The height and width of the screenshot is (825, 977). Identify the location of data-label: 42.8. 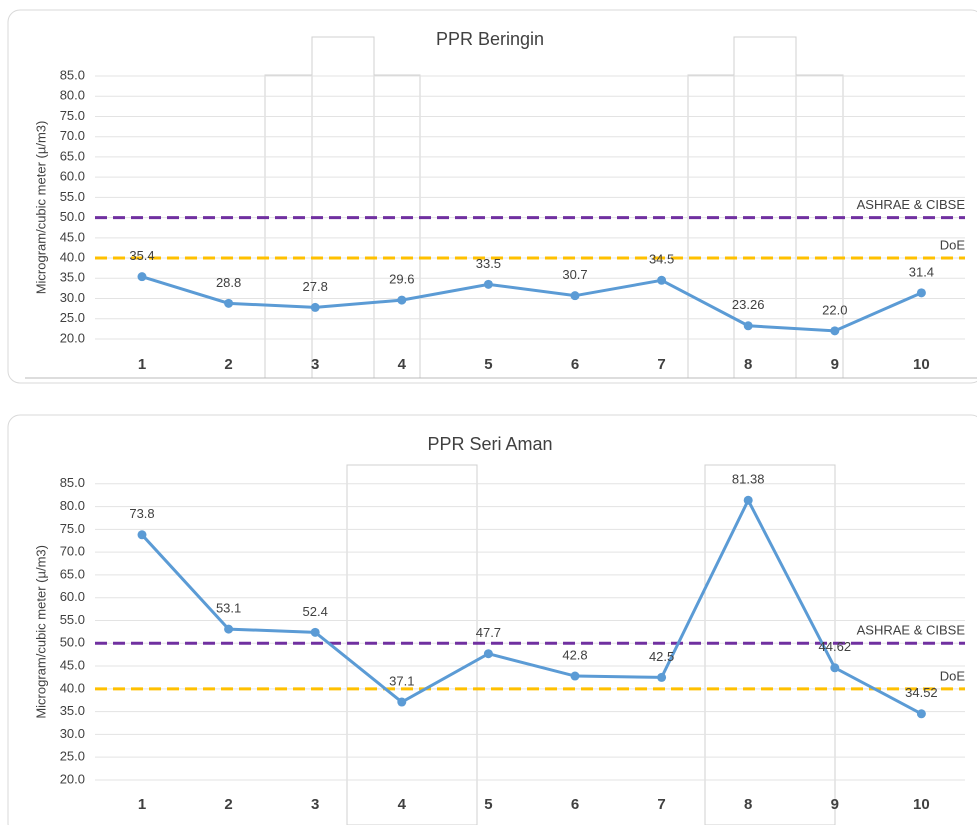
(574, 654).